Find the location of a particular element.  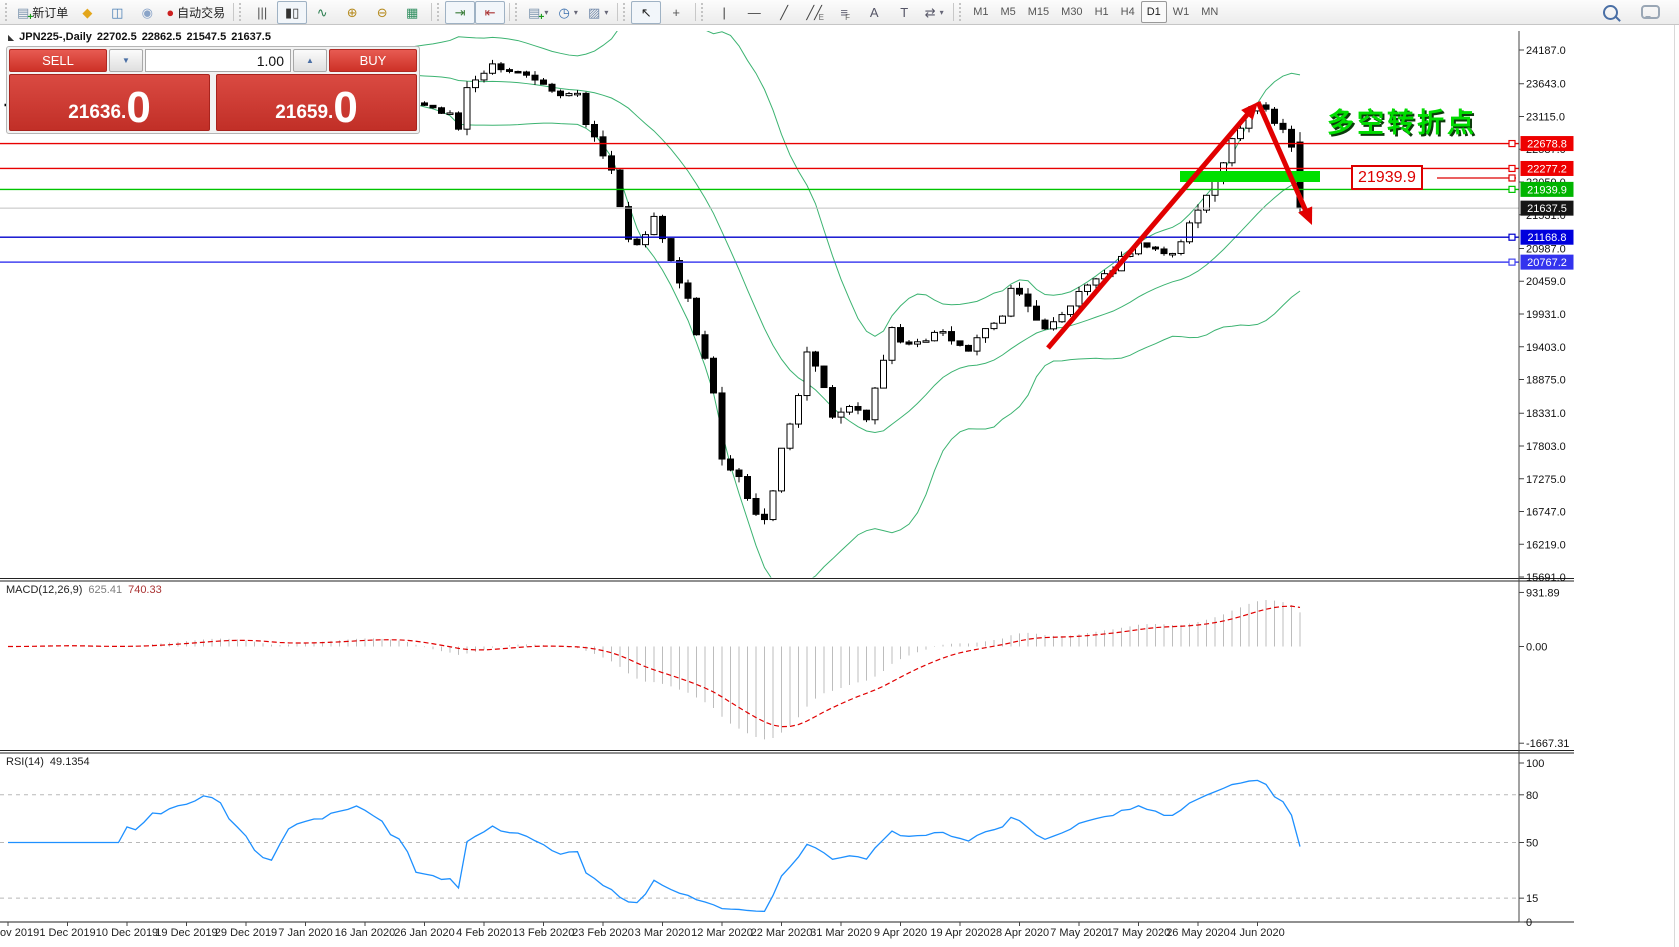

crosshair-button: + is located at coordinates (676, 12).